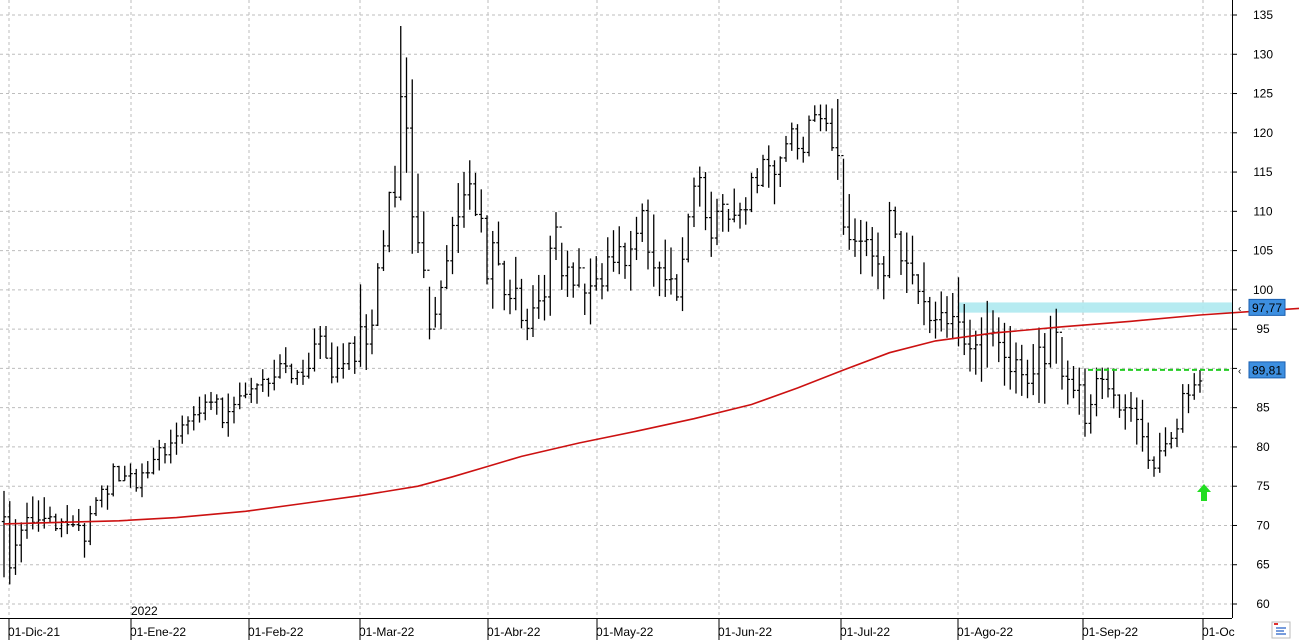  I want to click on settings-icon-glyph, so click(1281, 631).